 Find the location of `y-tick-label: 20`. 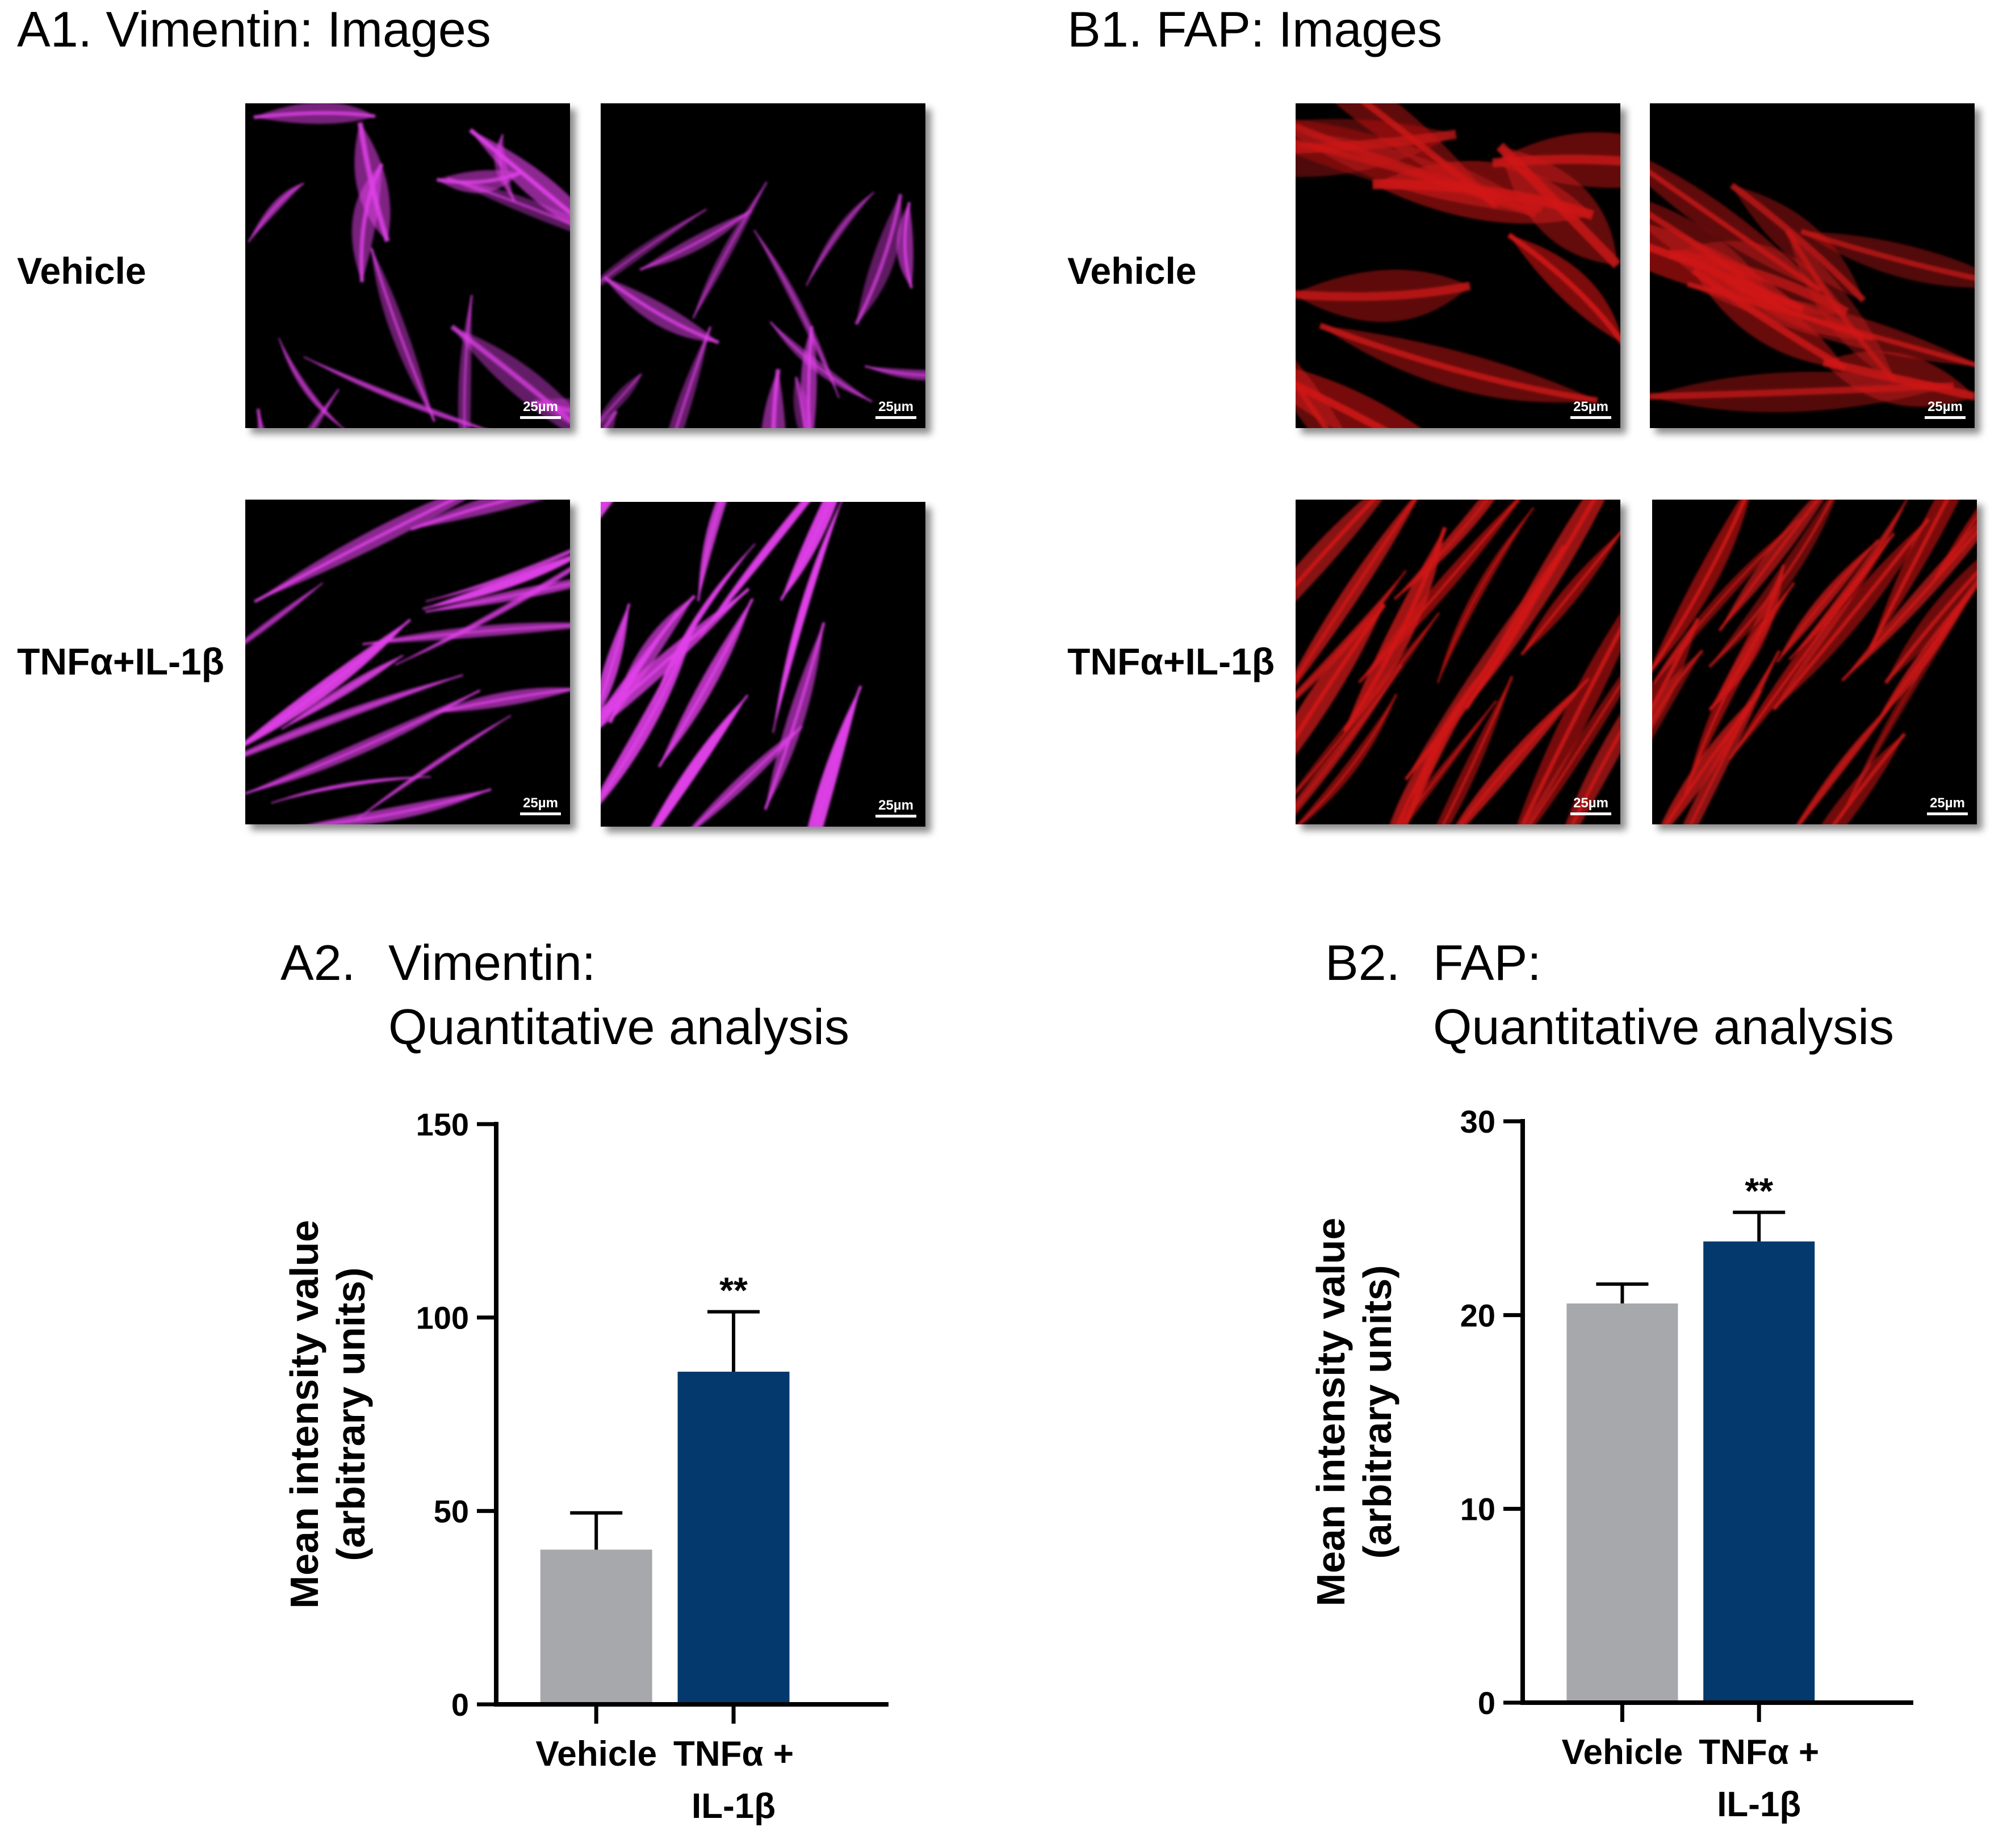

y-tick-label: 20 is located at coordinates (1477, 1315).